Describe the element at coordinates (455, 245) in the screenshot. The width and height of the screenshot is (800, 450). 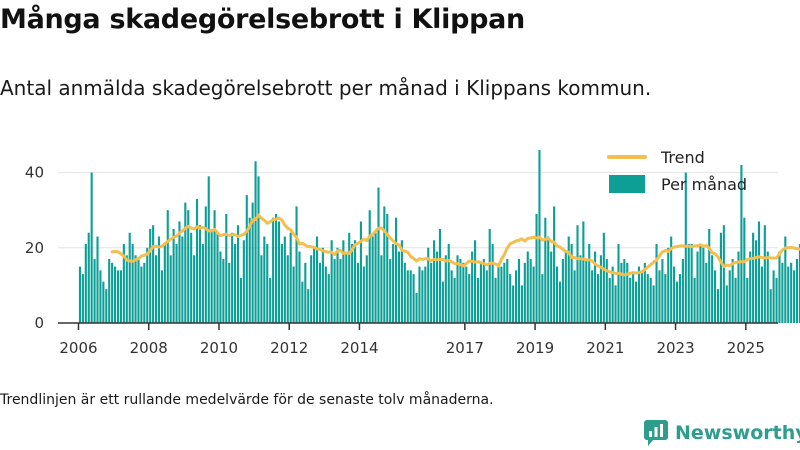
I see `trend-line` at that location.